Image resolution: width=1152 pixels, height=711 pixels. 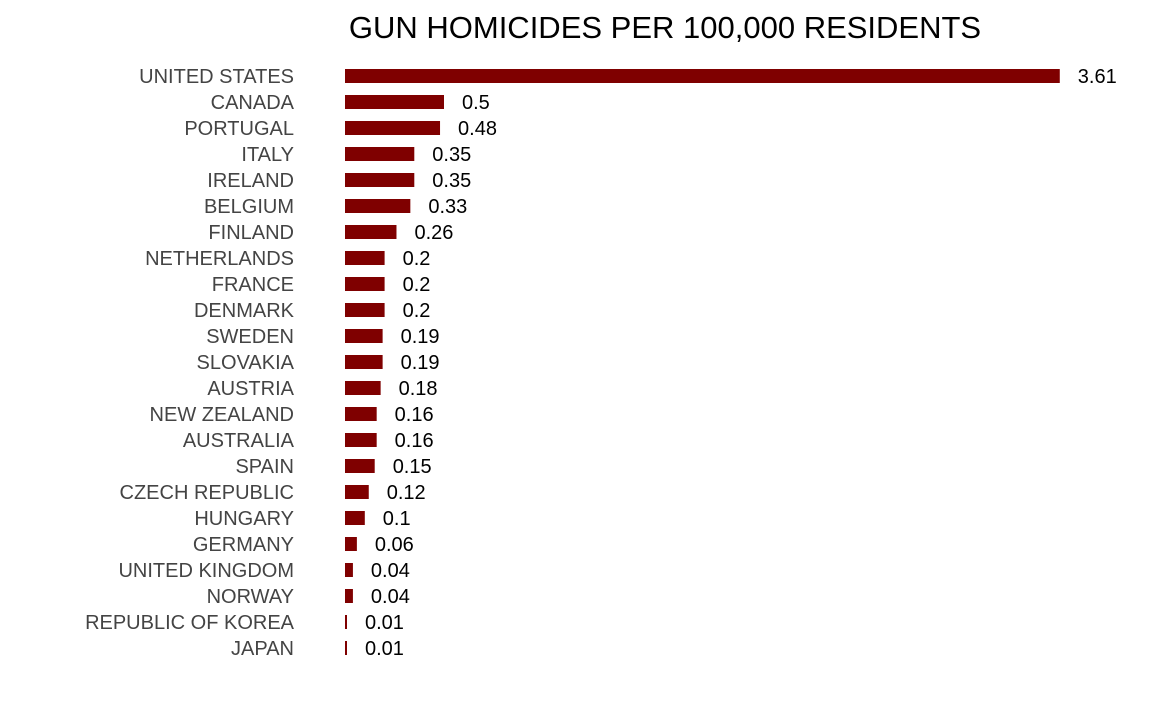 What do you see at coordinates (239, 129) in the screenshot?
I see `category-label: PORTUGAL` at bounding box center [239, 129].